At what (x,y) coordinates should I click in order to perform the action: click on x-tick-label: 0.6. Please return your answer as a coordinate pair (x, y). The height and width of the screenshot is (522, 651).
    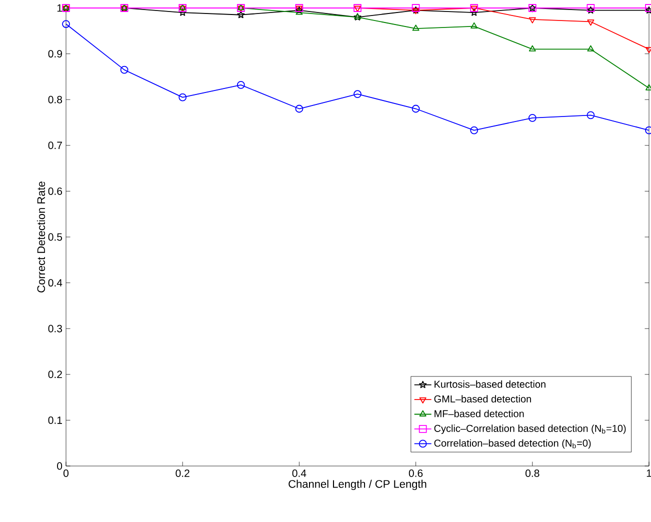
    Looking at the image, I should click on (415, 473).